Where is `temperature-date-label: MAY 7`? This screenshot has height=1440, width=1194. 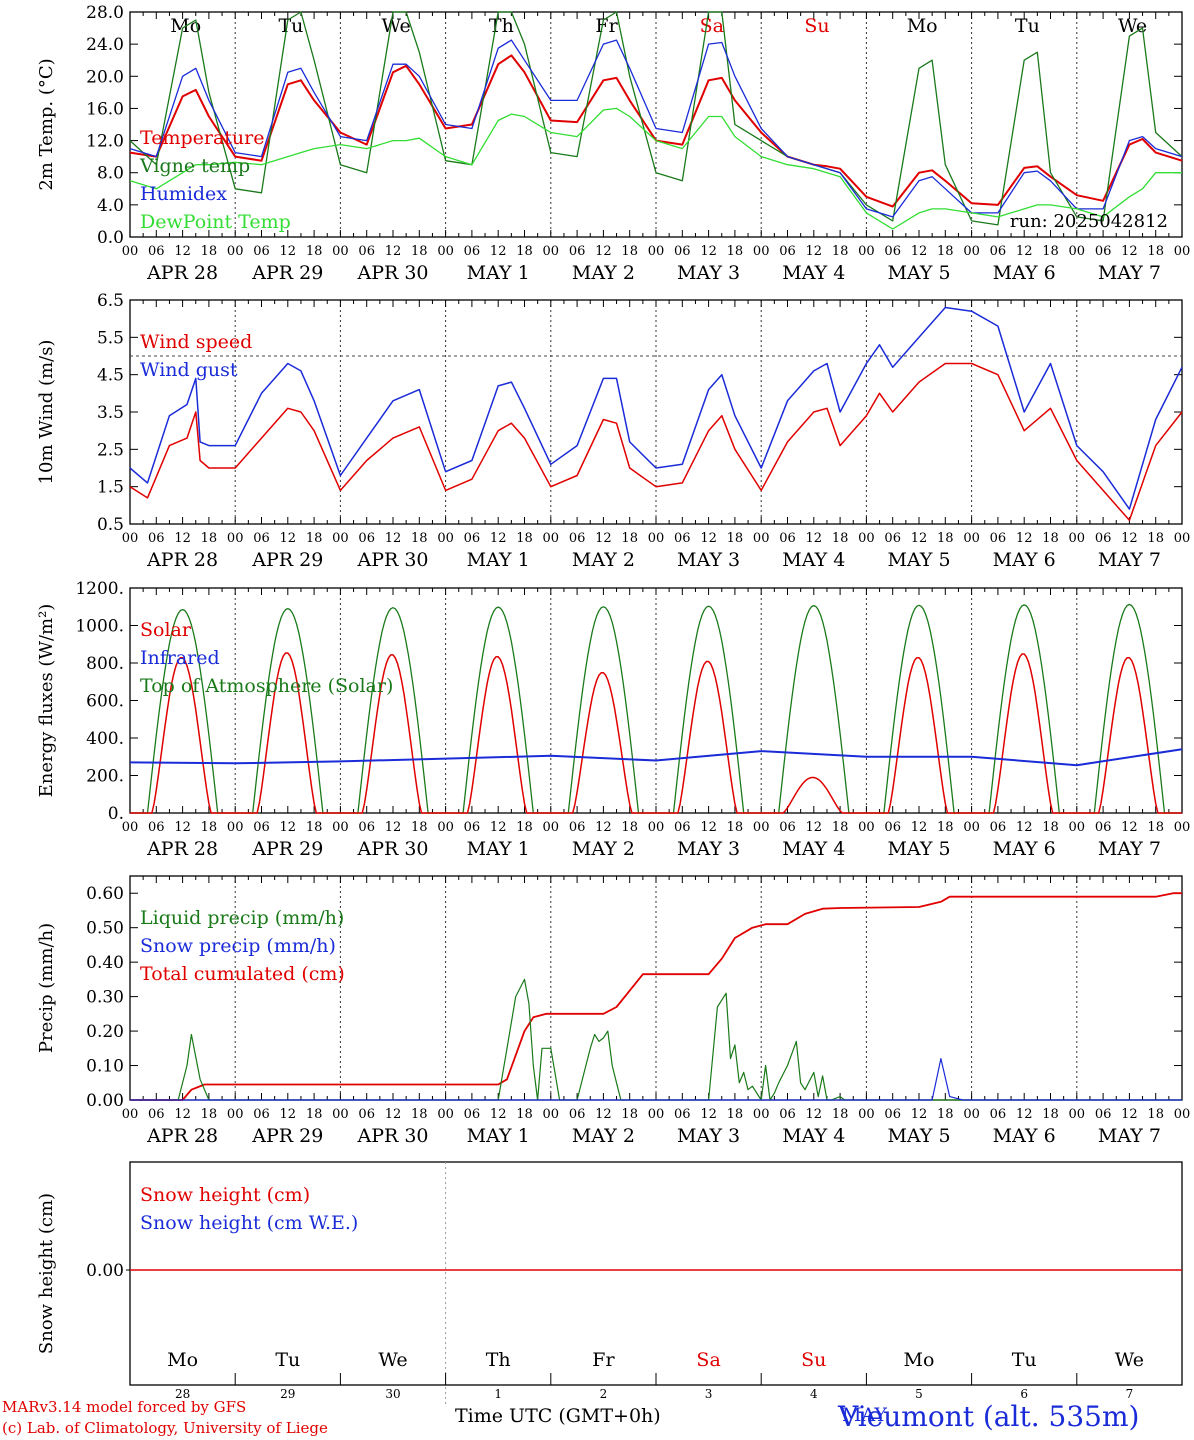
temperature-date-label: MAY 7 is located at coordinates (1129, 273).